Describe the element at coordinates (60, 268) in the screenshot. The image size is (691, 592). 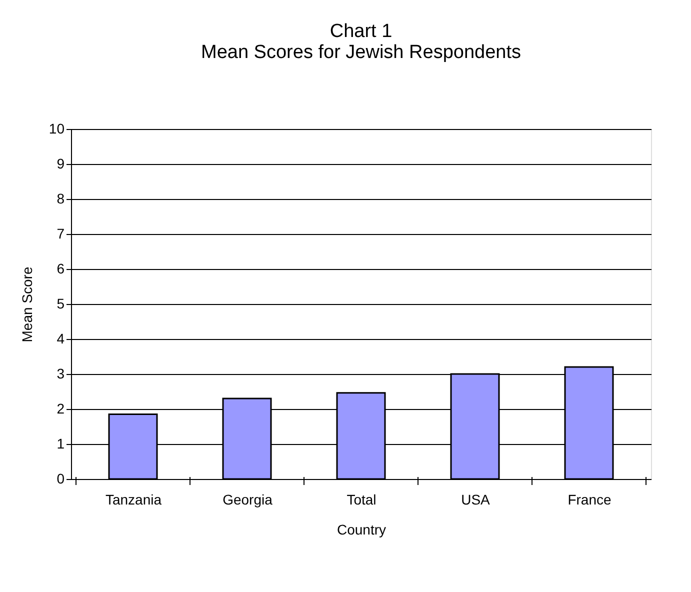
I see `y-tick-label: 6` at that location.